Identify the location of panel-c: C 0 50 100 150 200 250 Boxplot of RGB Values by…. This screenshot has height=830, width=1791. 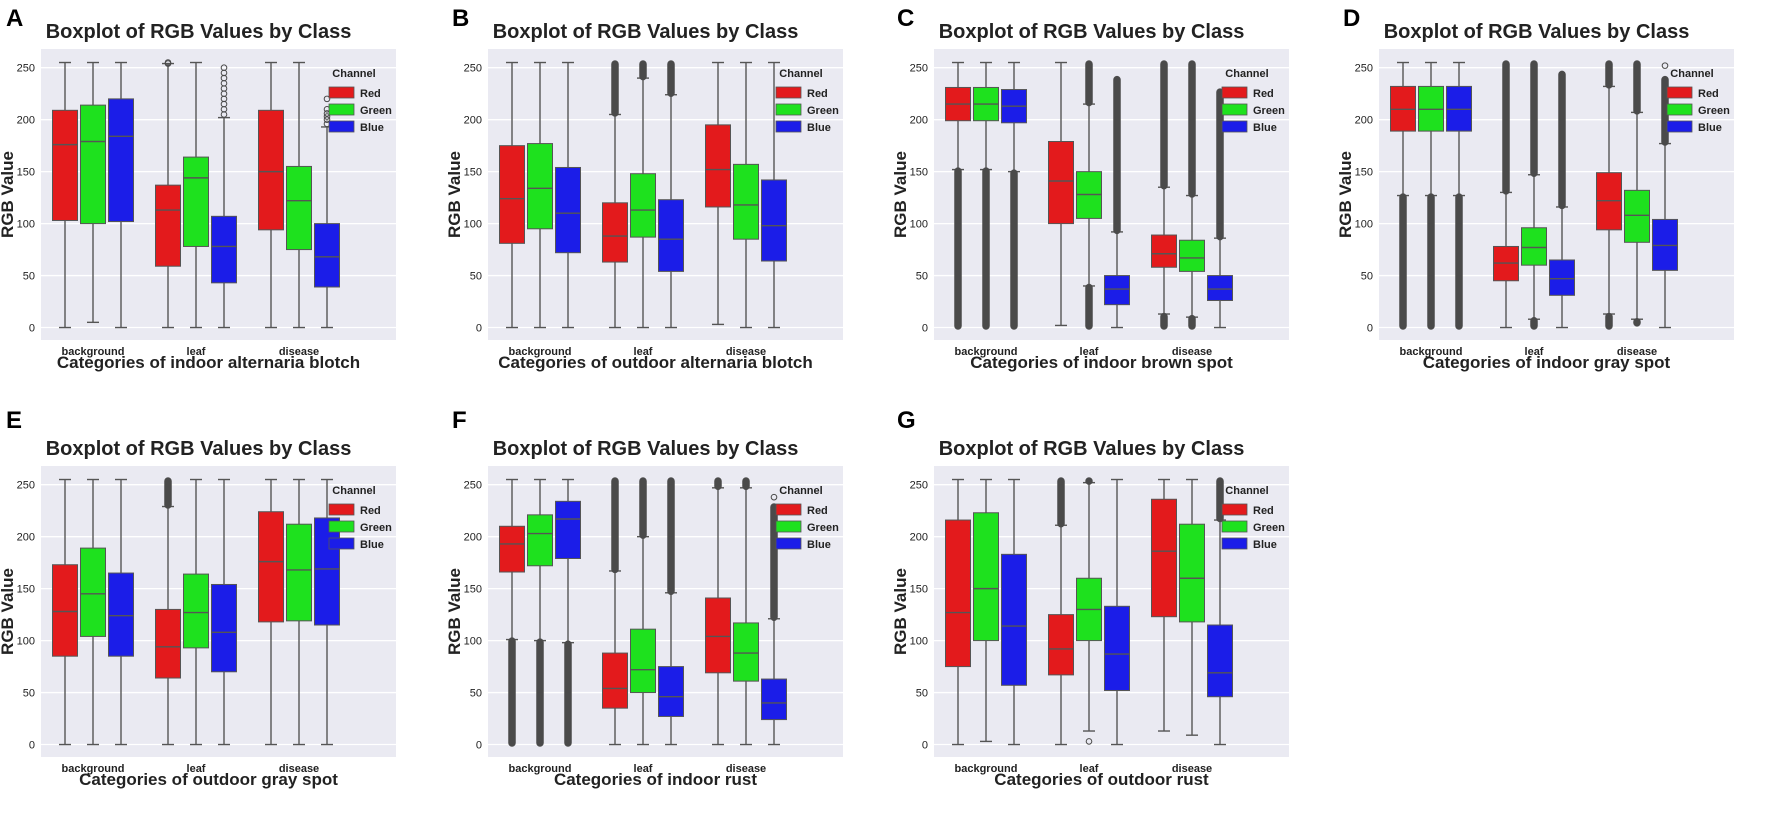
(1090, 188).